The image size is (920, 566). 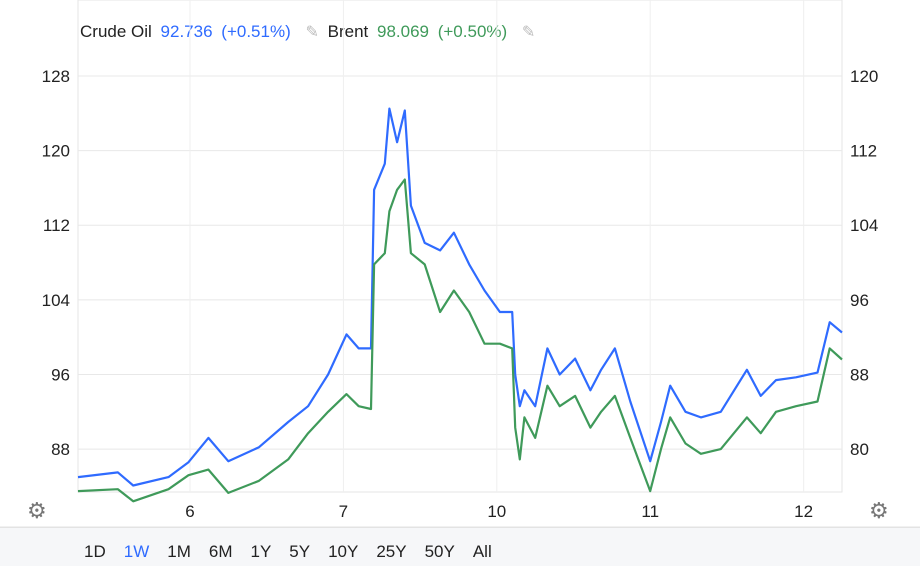 I want to click on right-tick-label: 88, so click(x=859, y=374).